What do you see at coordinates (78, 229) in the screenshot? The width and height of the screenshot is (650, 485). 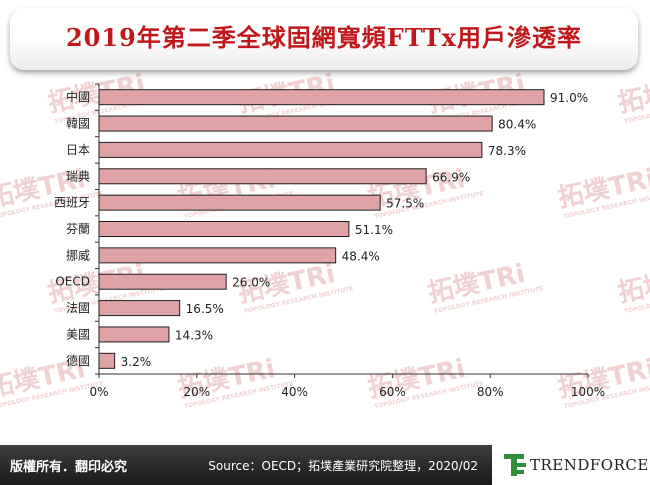 I see `category-label: 芬蘭` at bounding box center [78, 229].